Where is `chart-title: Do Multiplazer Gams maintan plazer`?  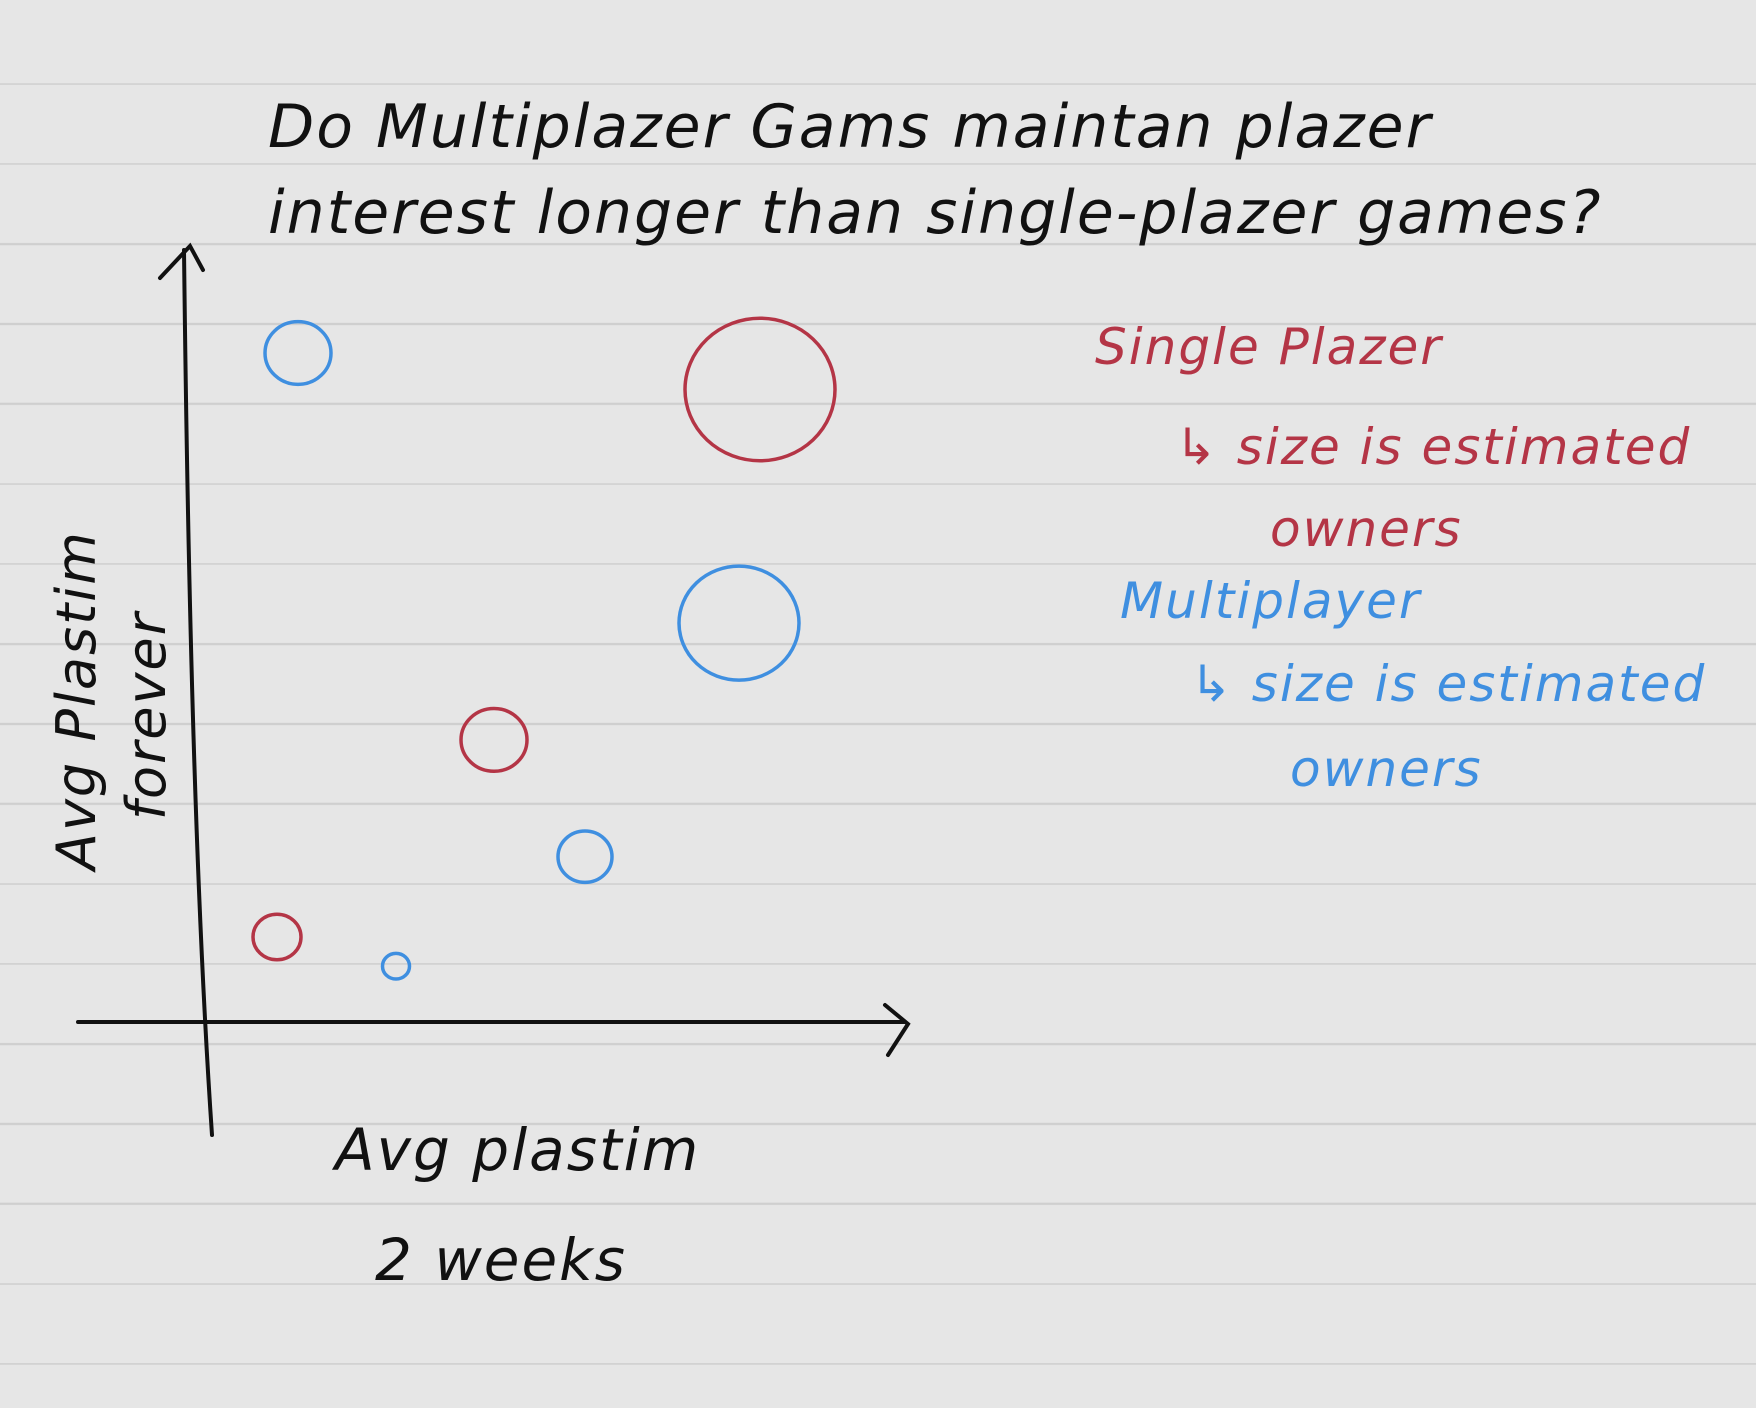 chart-title: Do Multiplazer Gams maintan plazer is located at coordinates (850, 127).